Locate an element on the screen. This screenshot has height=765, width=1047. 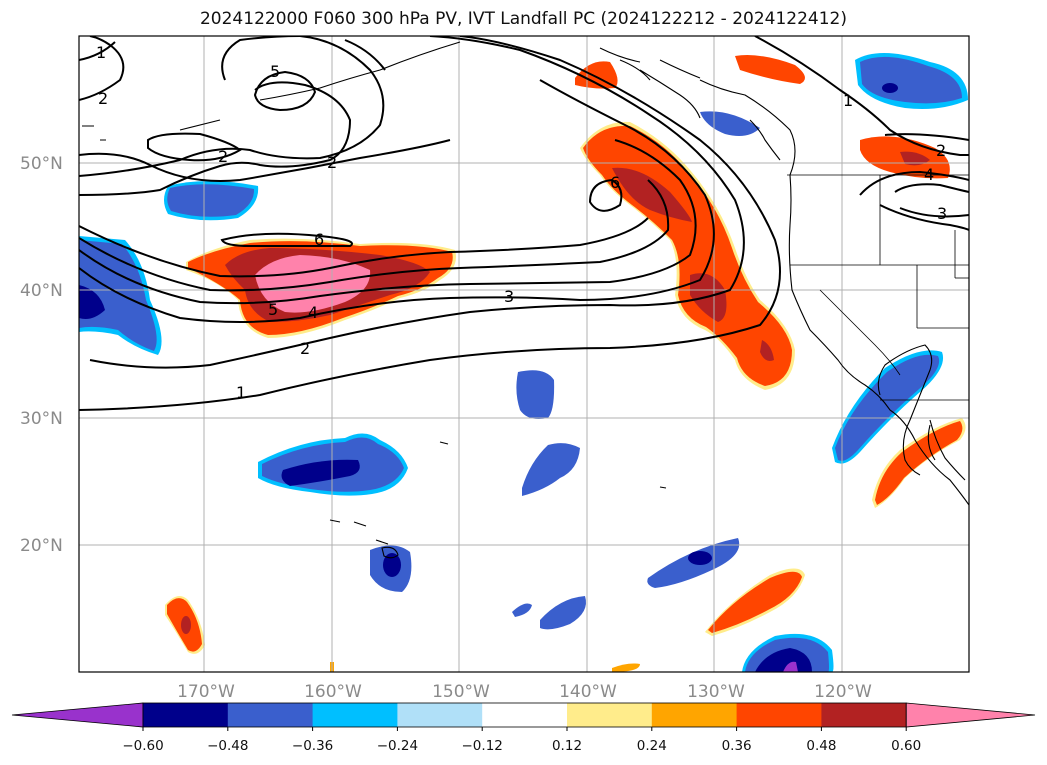
lon-label-120w: 120°W is located at coordinates (843, 692).